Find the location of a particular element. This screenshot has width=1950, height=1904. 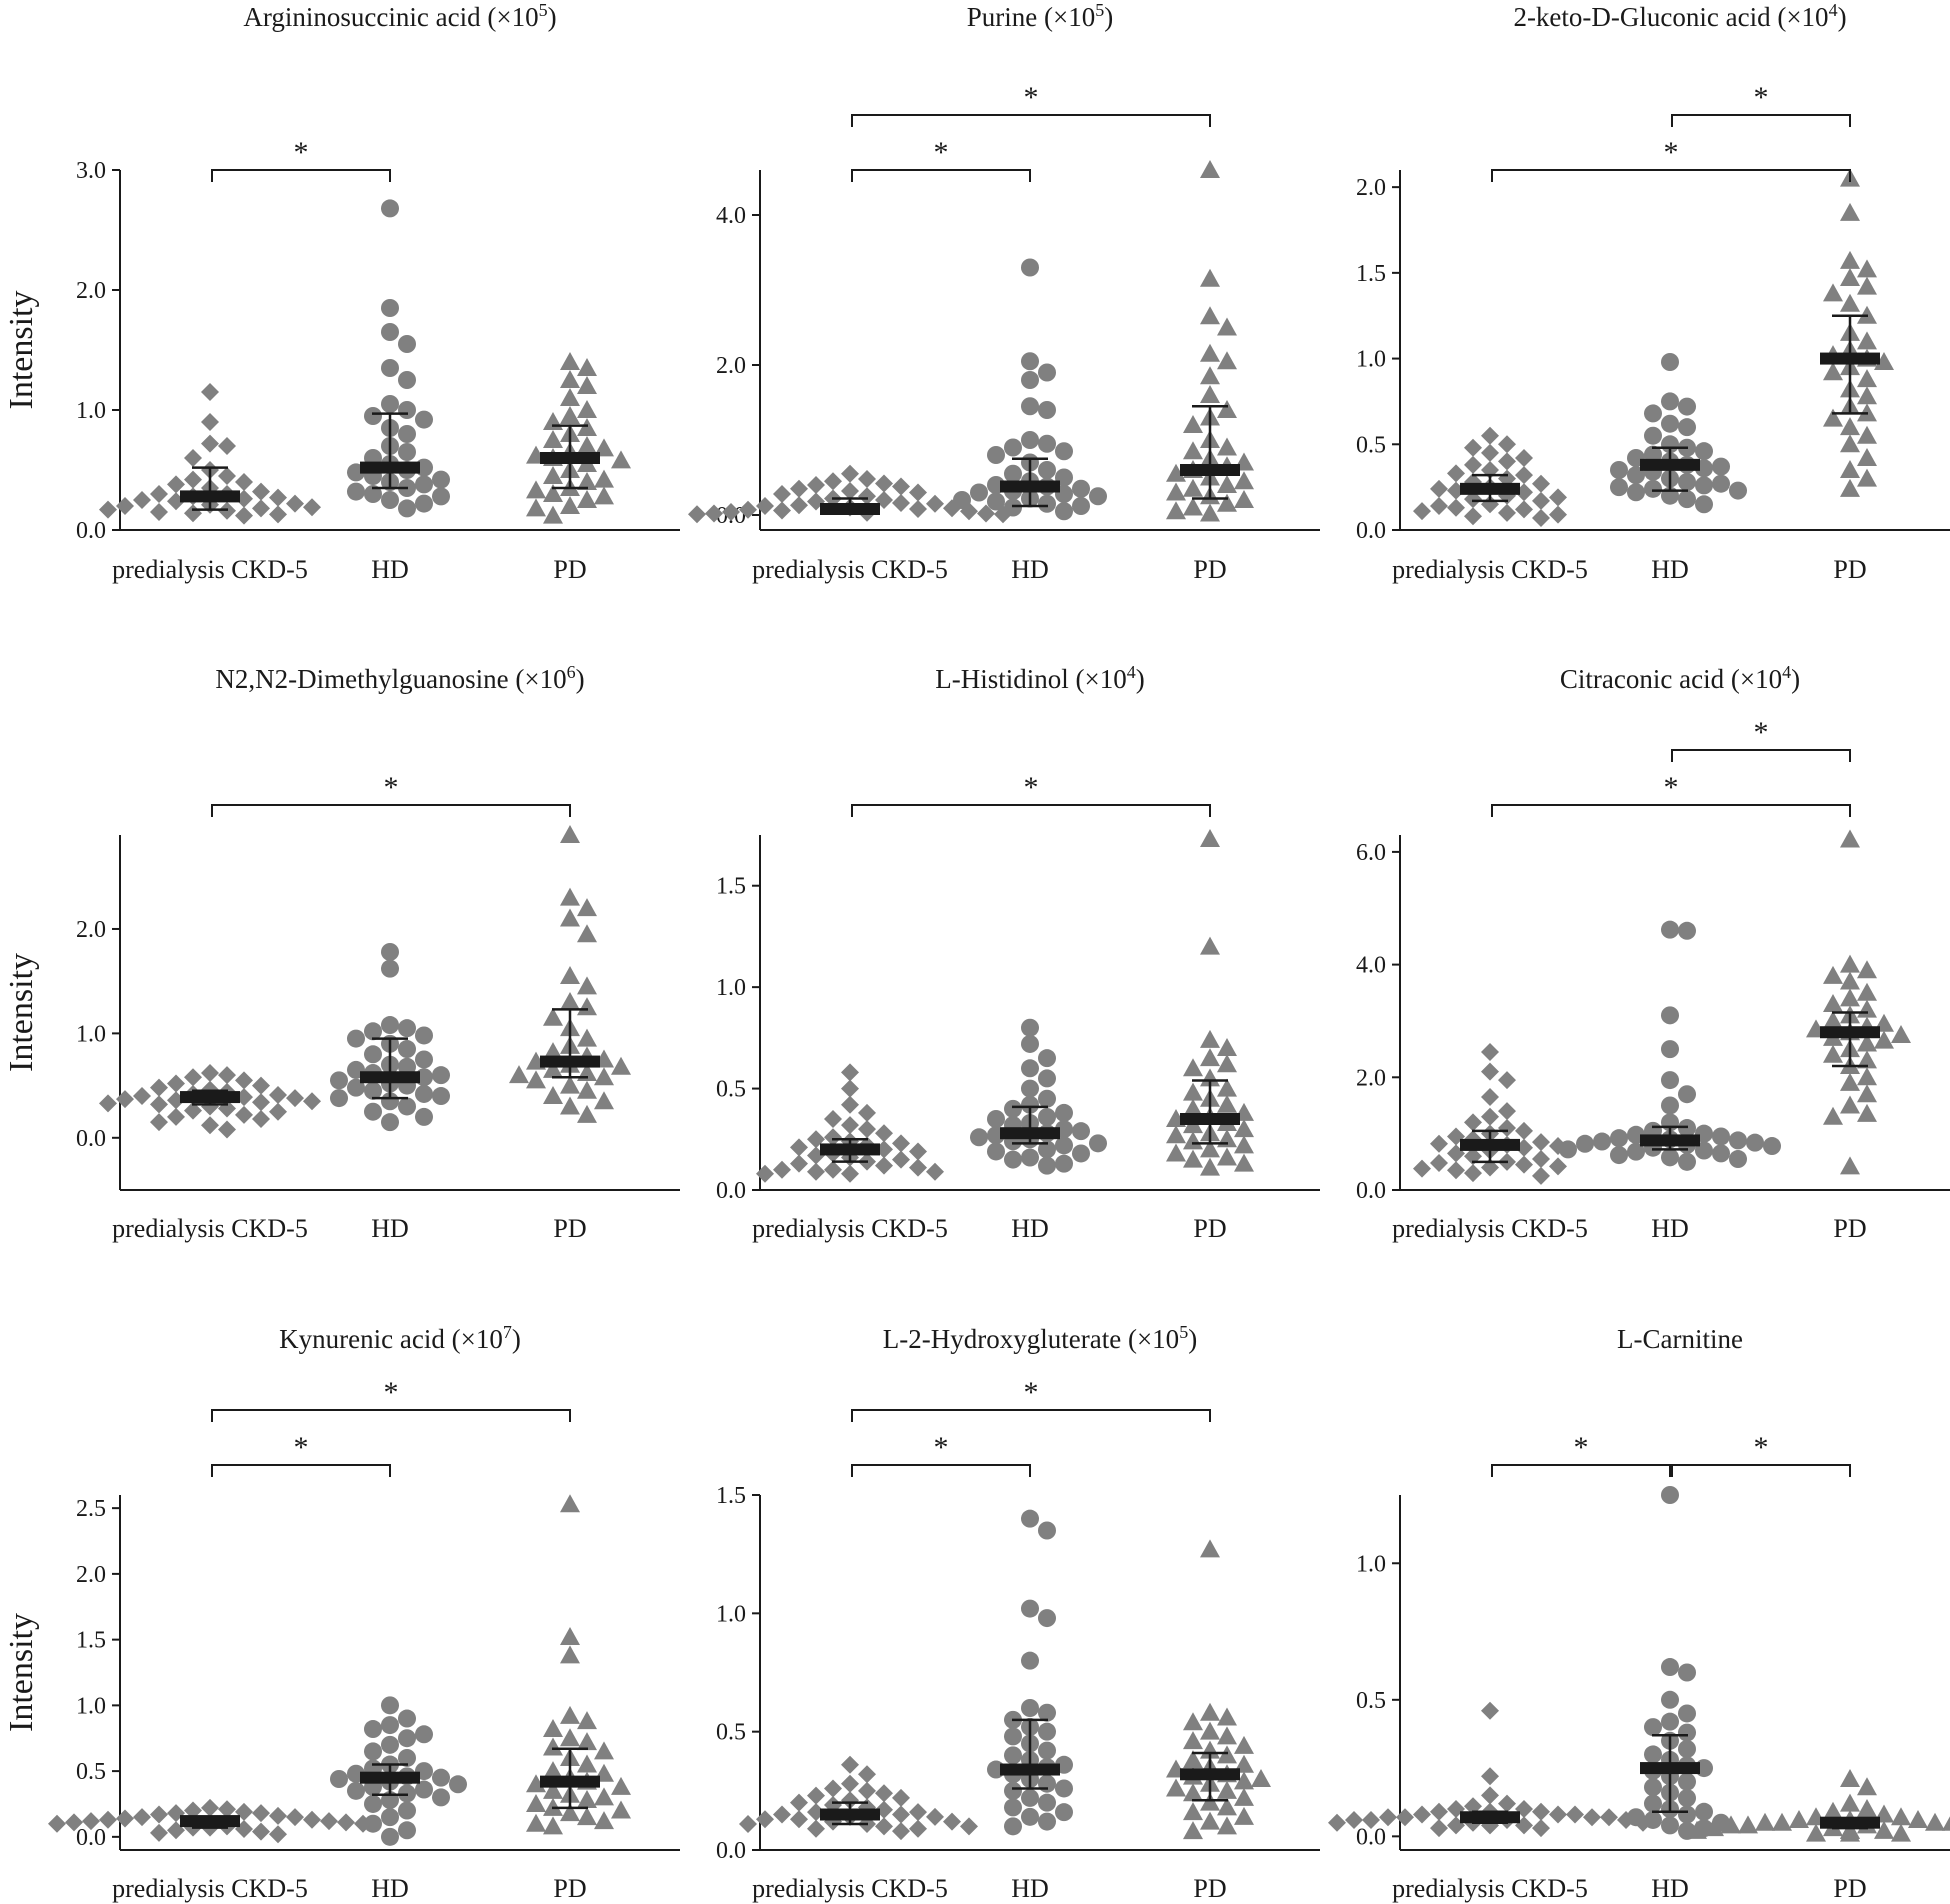

x-category-label: HD is located at coordinates (390, 1888).